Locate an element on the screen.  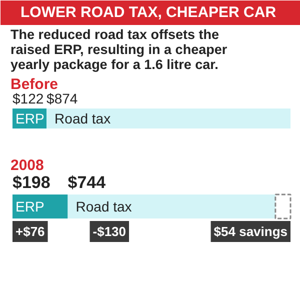
chart-subtitle: The reduced road tax offsets the raised ERP, resulting in a cheaper yearly package for a 1.6 litre car. is located at coordinates (119, 49).